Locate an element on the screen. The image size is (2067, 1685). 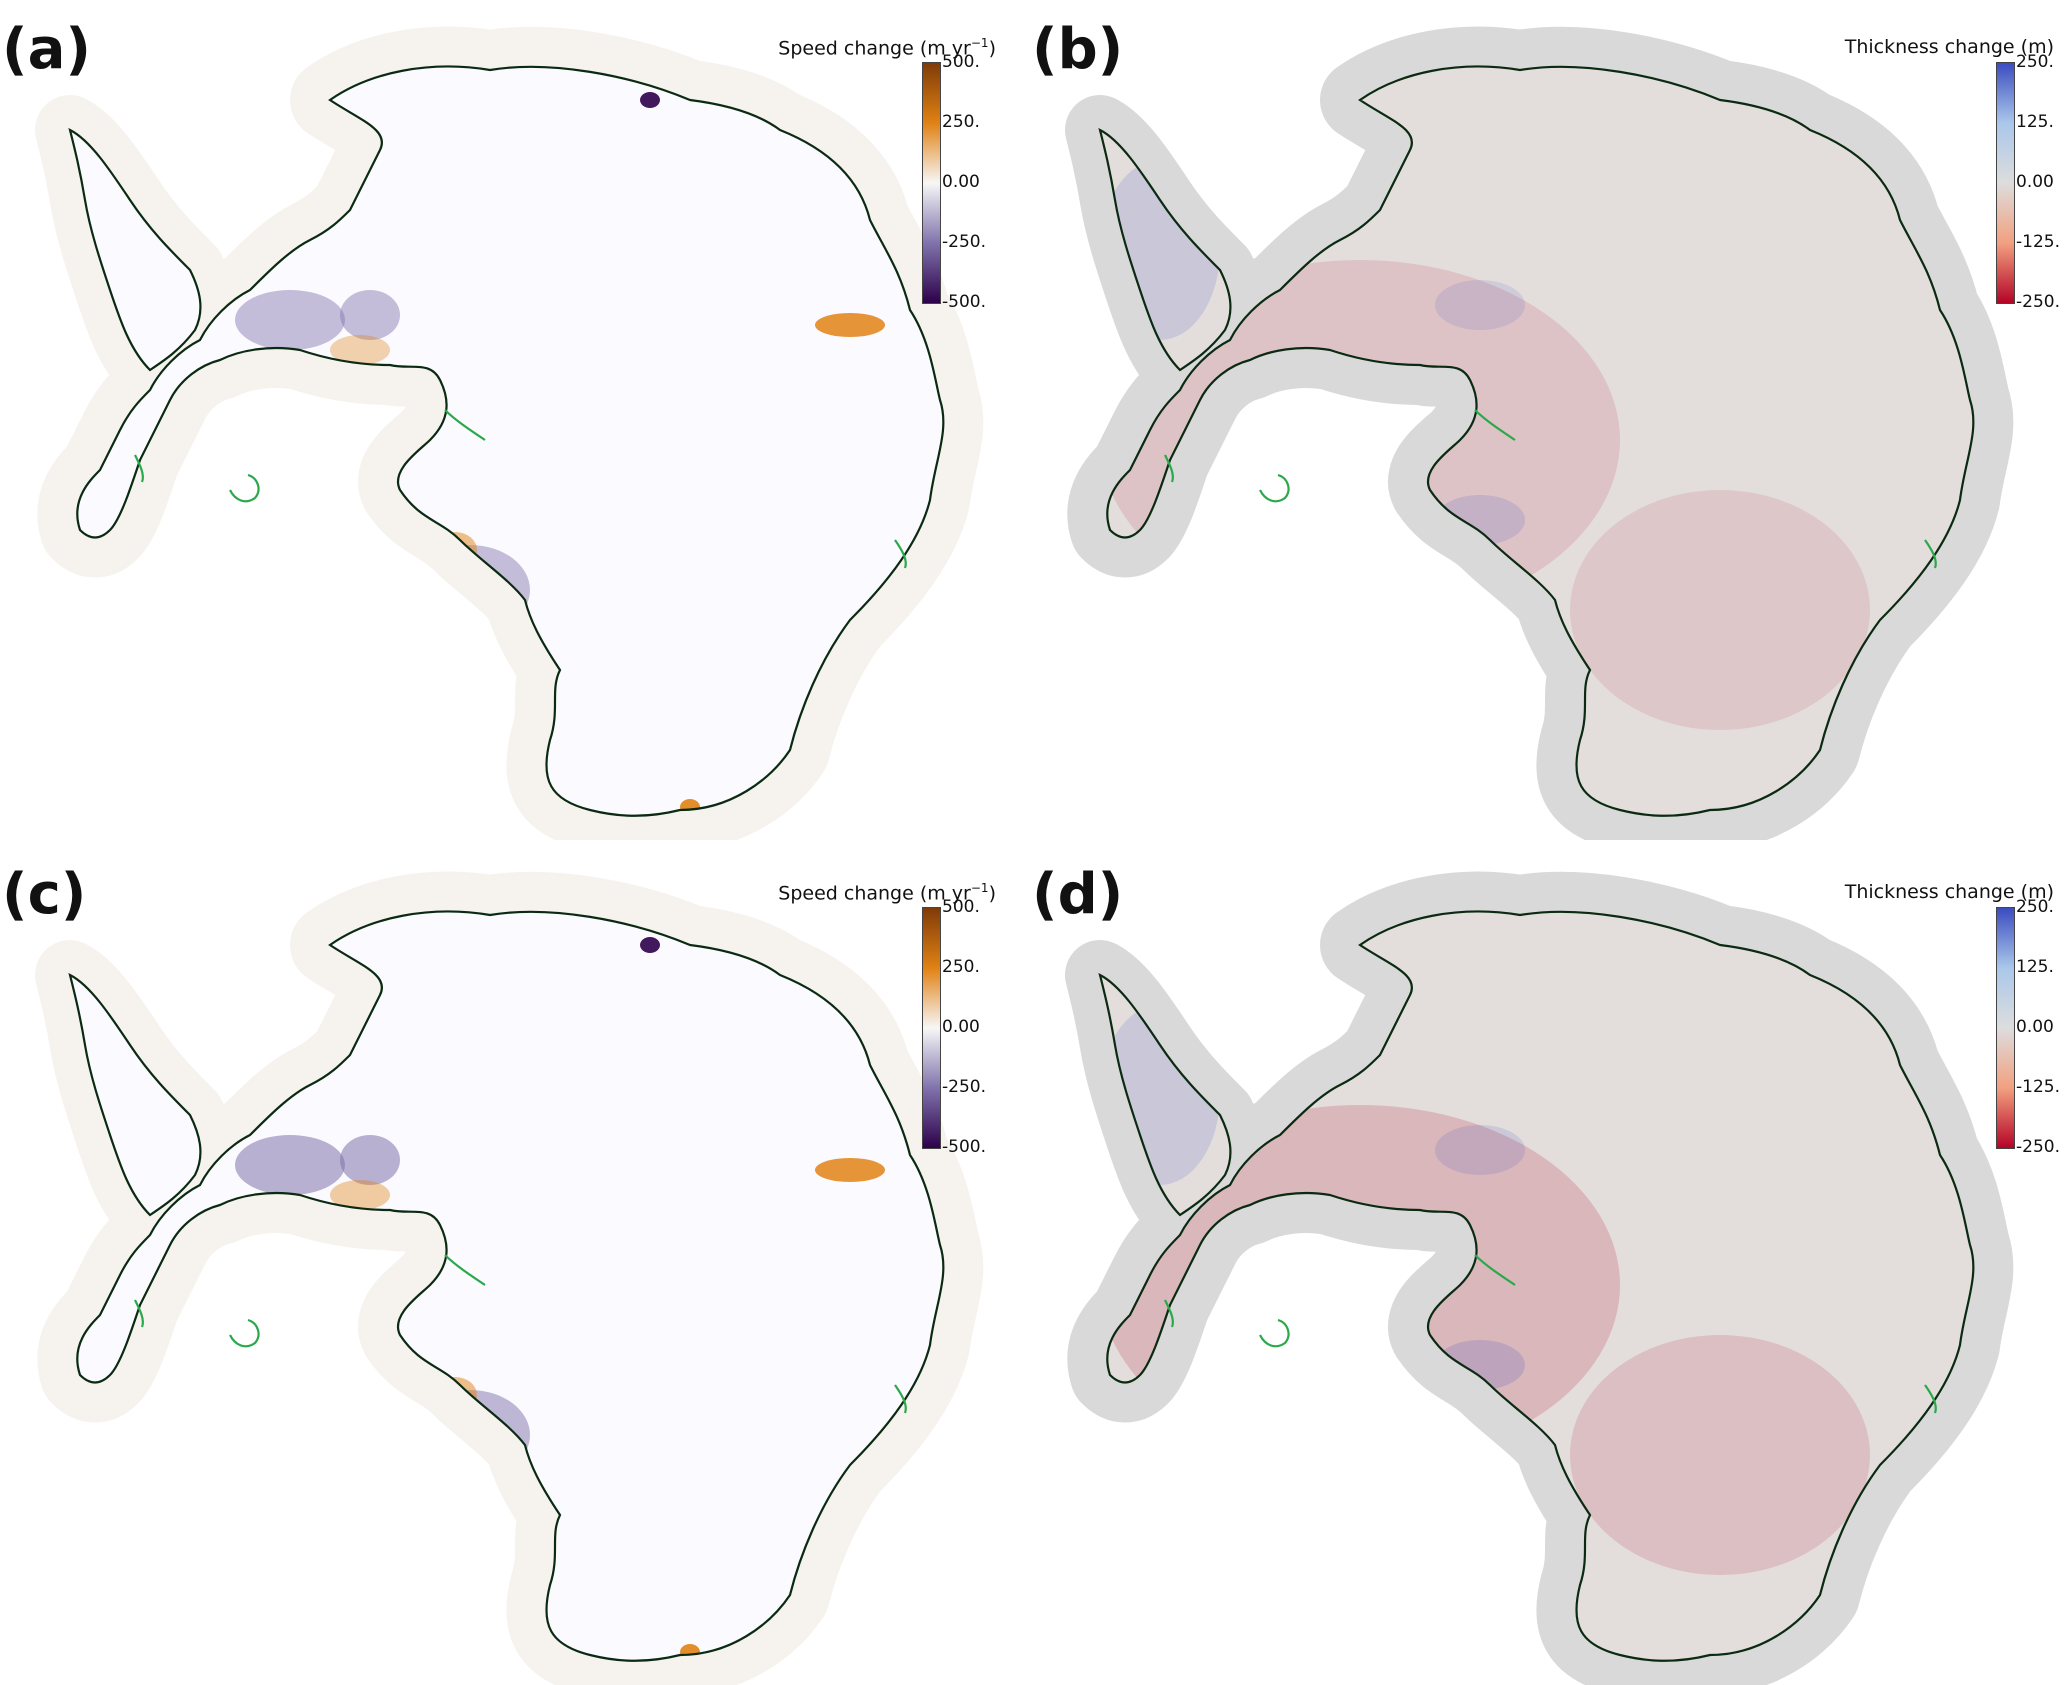
panel-label: (b) is located at coordinates (1078, 49).